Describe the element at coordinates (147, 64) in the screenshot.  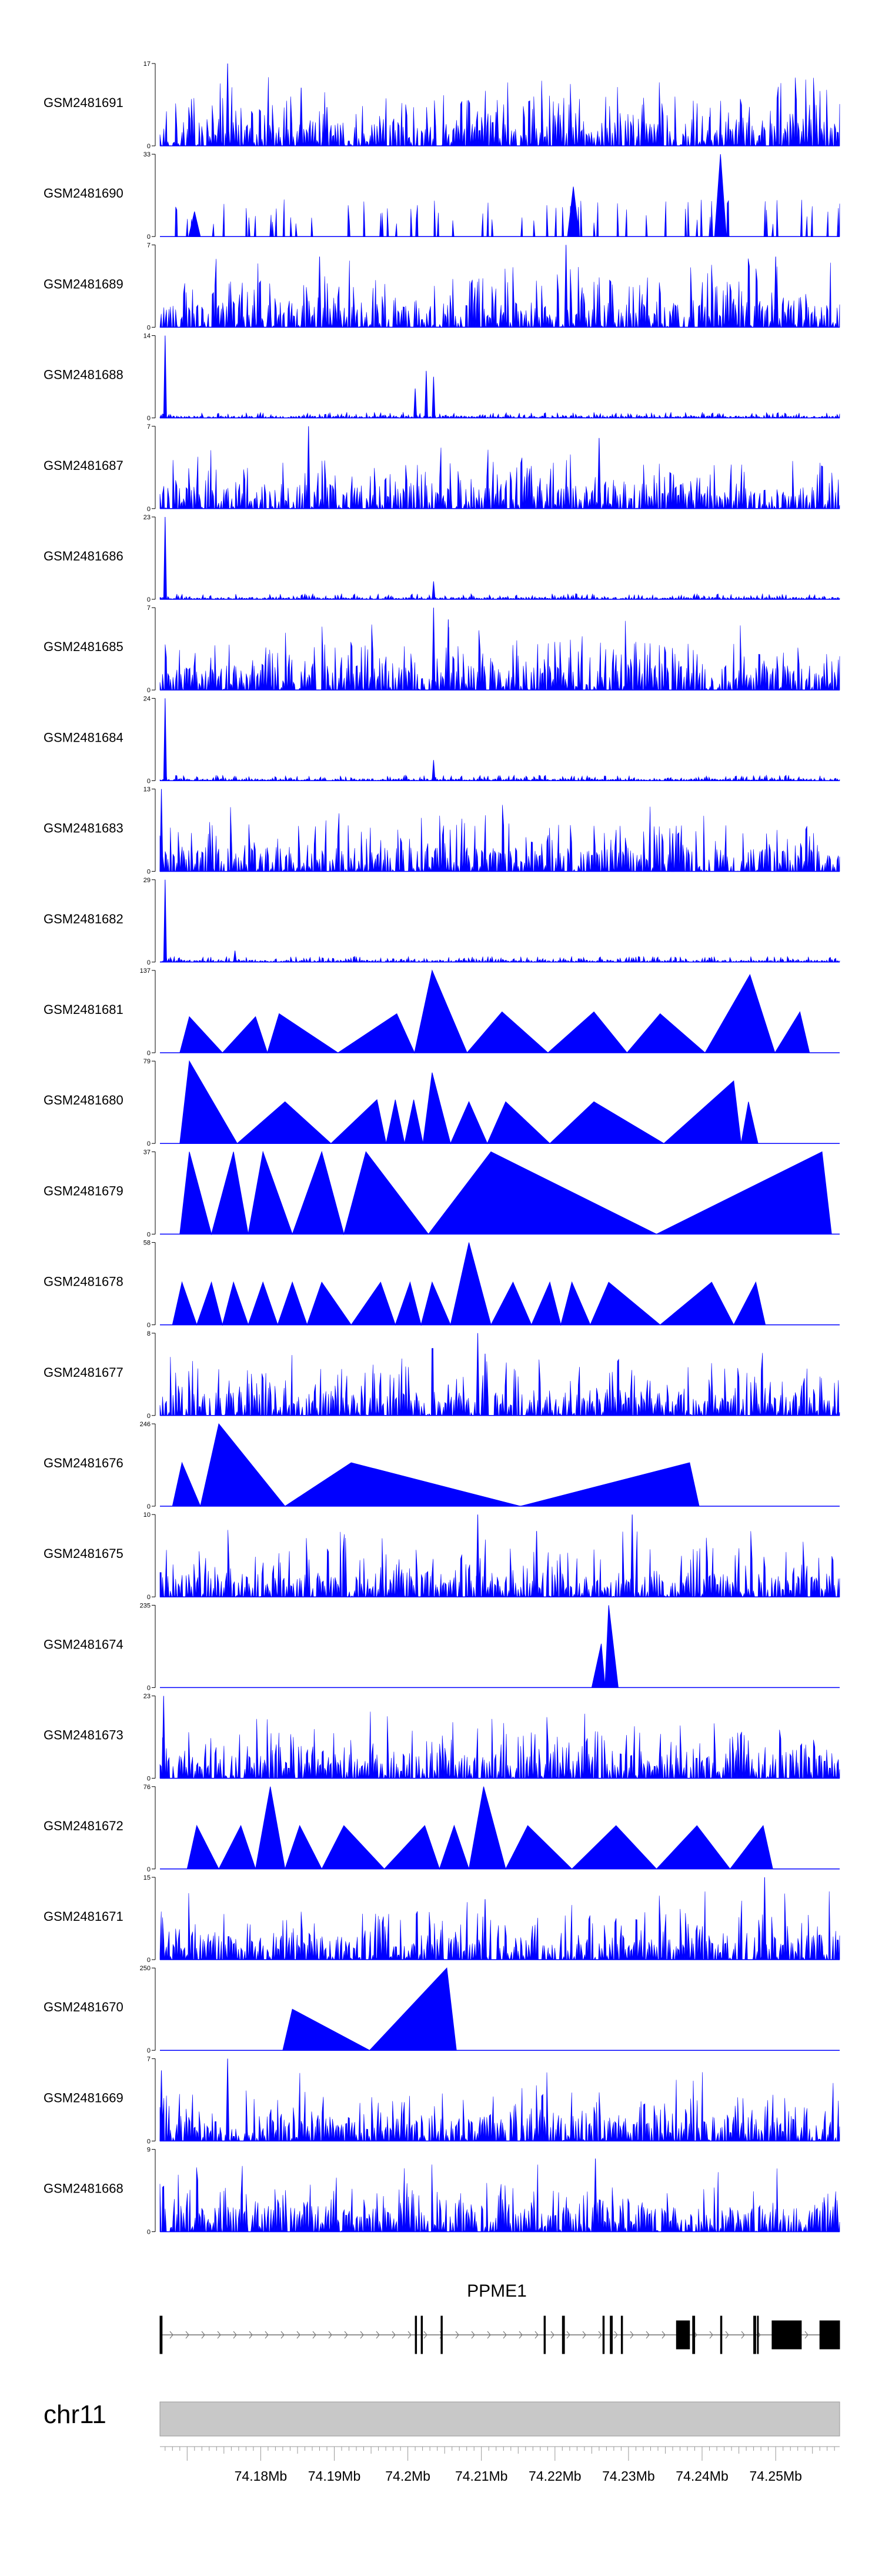
I see `y-tick-label-max: 17` at that location.